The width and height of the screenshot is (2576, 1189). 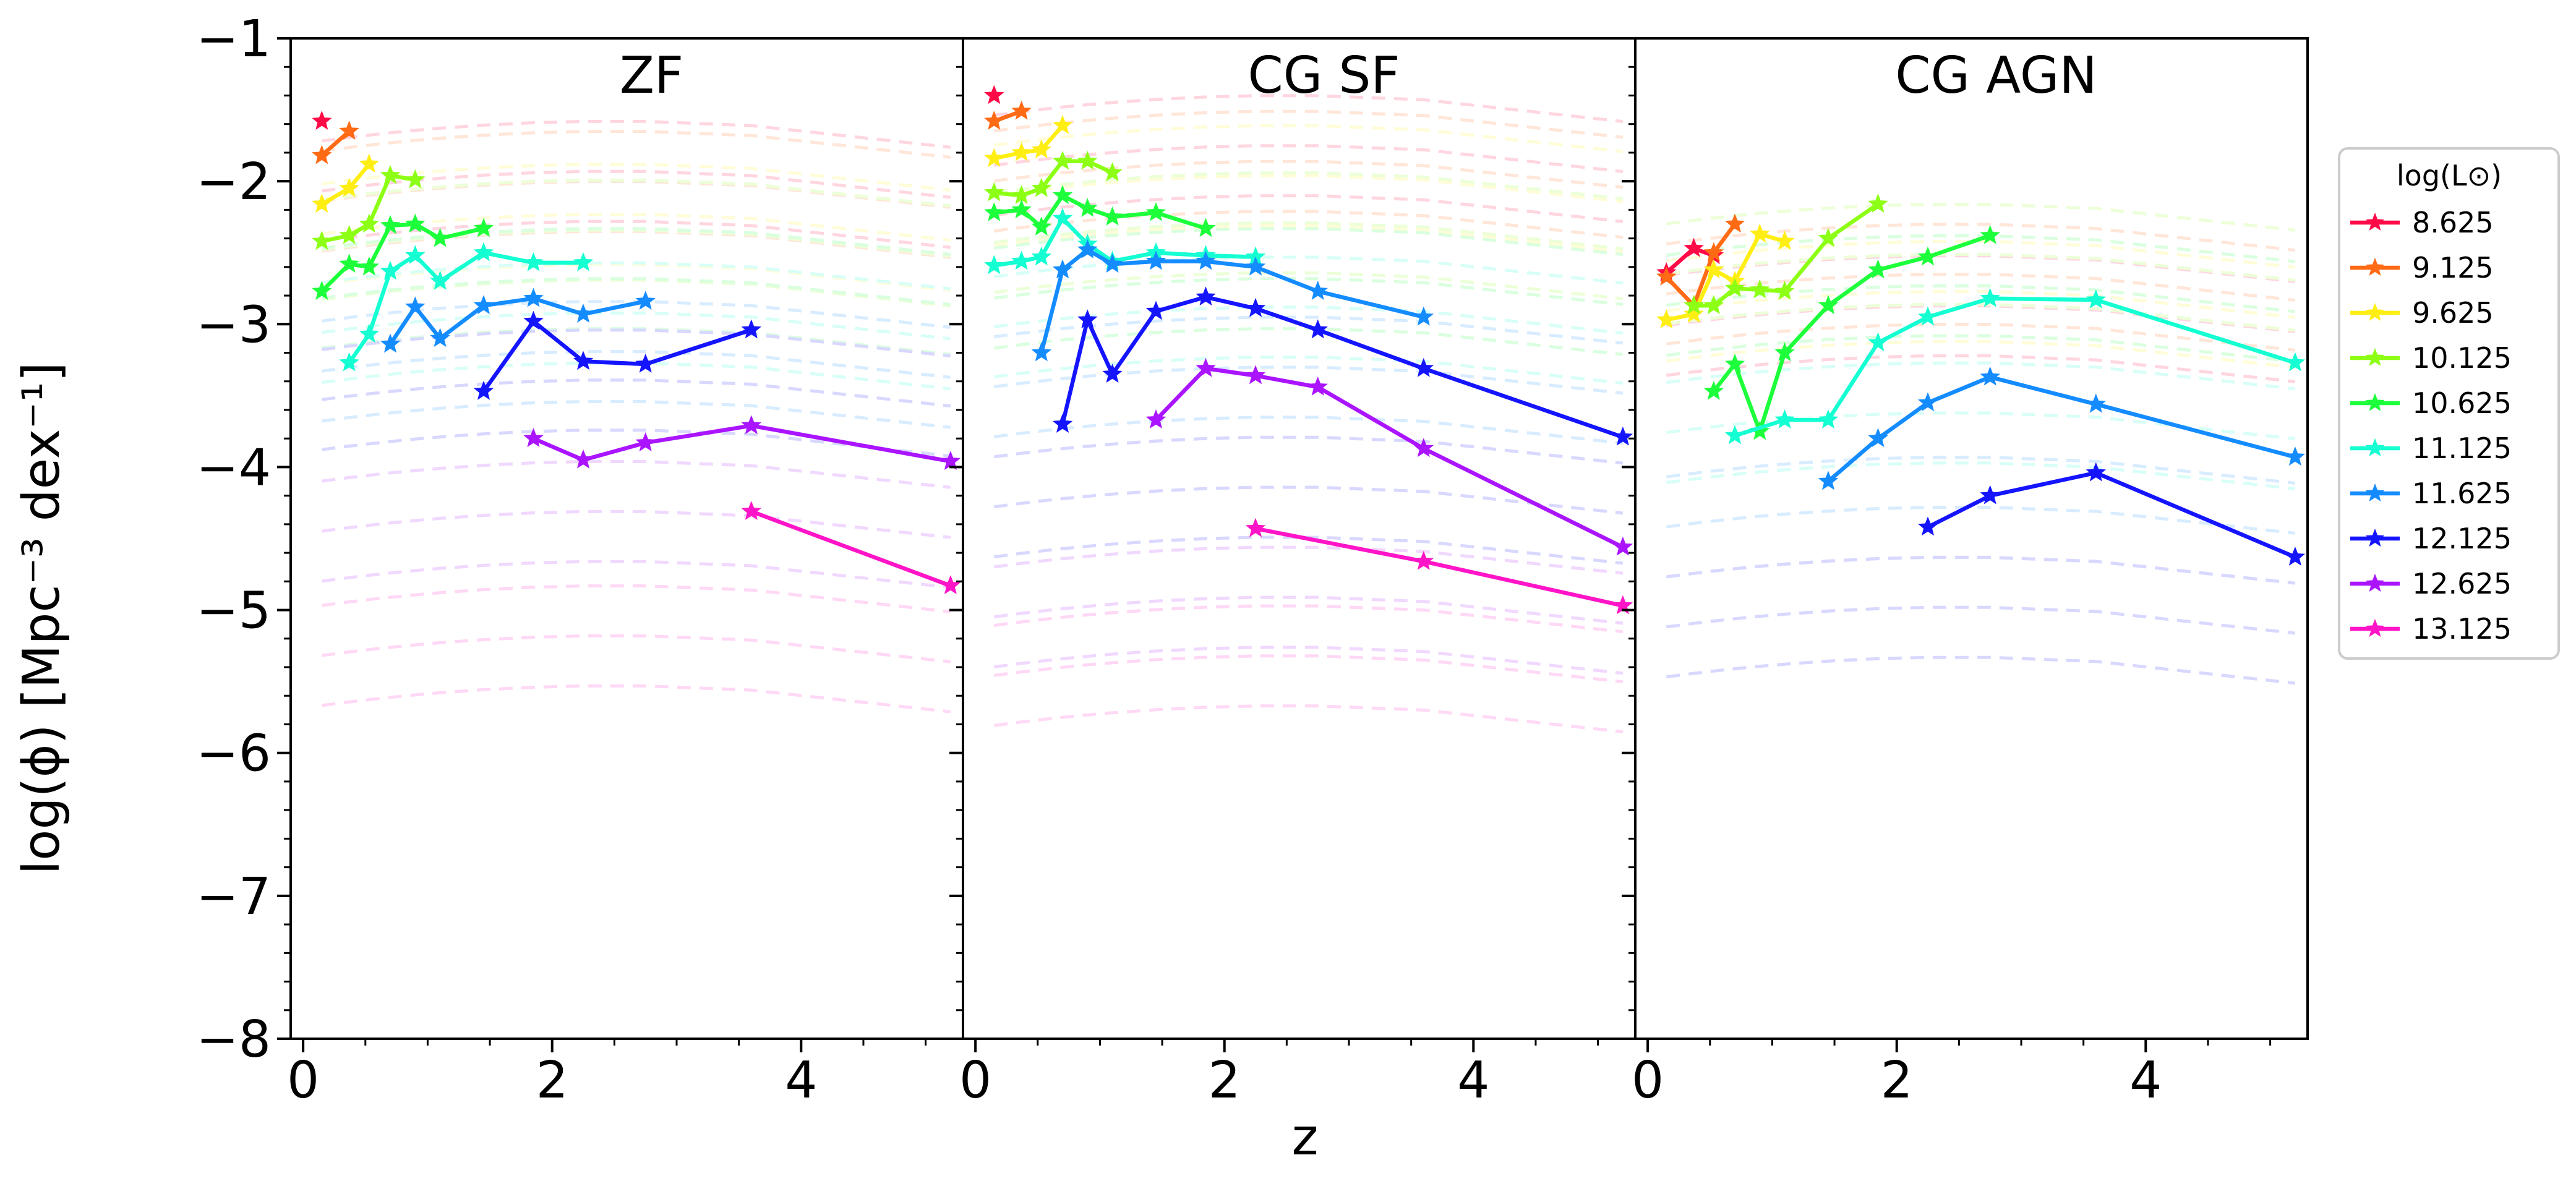 I want to click on background-curve-11.125, so click(x=1981, y=376).